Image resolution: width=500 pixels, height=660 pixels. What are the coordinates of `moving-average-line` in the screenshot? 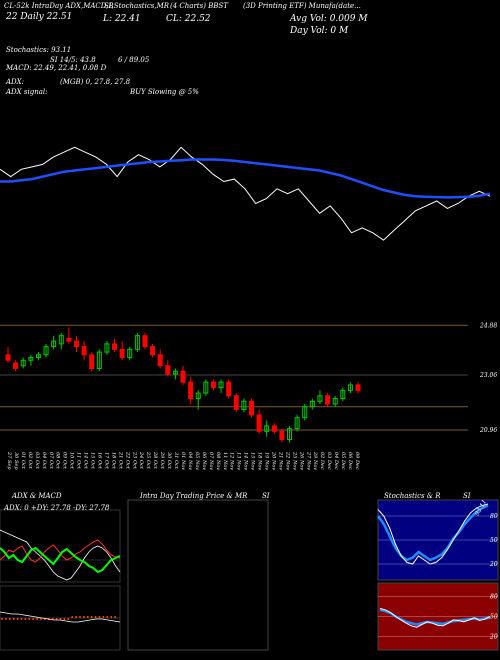 It's located at (245, 178).